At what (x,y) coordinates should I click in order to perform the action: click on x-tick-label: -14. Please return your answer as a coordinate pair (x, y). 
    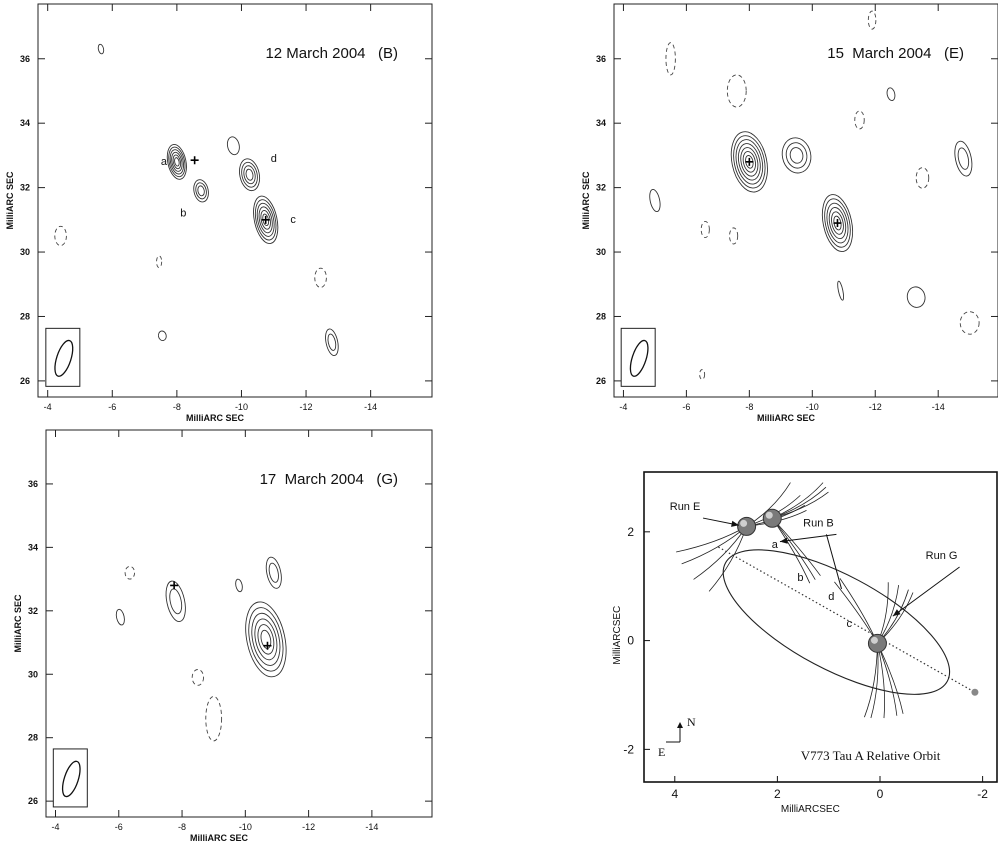
    Looking at the image, I should click on (938, 407).